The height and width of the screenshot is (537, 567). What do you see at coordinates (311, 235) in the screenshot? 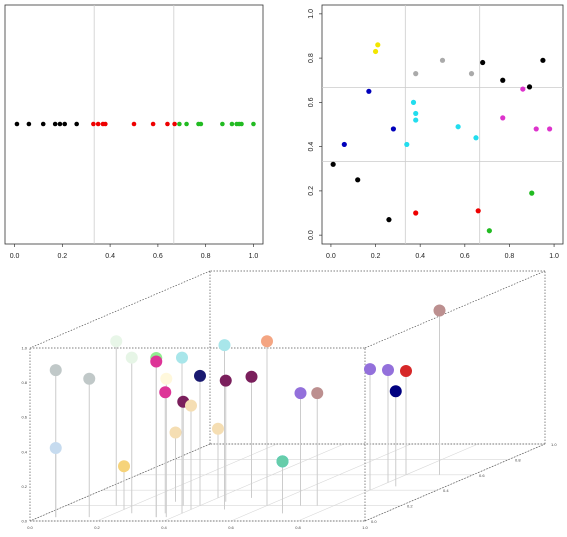
I see `y-tick-label: 0.0` at bounding box center [311, 235].